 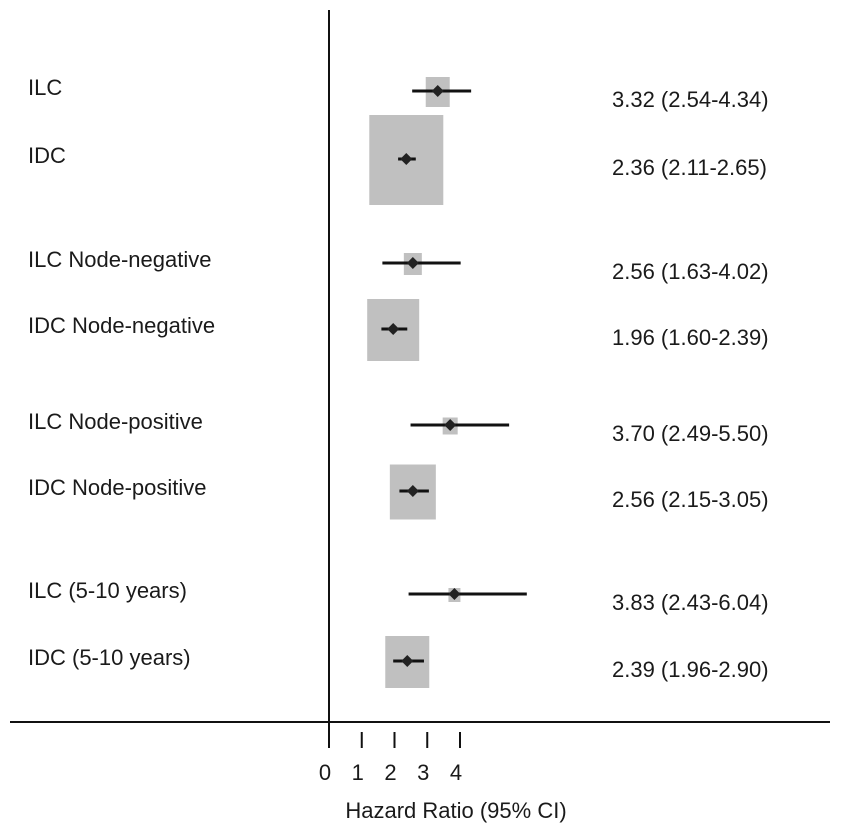 What do you see at coordinates (390, 772) in the screenshot?
I see `x-tick-label: 2` at bounding box center [390, 772].